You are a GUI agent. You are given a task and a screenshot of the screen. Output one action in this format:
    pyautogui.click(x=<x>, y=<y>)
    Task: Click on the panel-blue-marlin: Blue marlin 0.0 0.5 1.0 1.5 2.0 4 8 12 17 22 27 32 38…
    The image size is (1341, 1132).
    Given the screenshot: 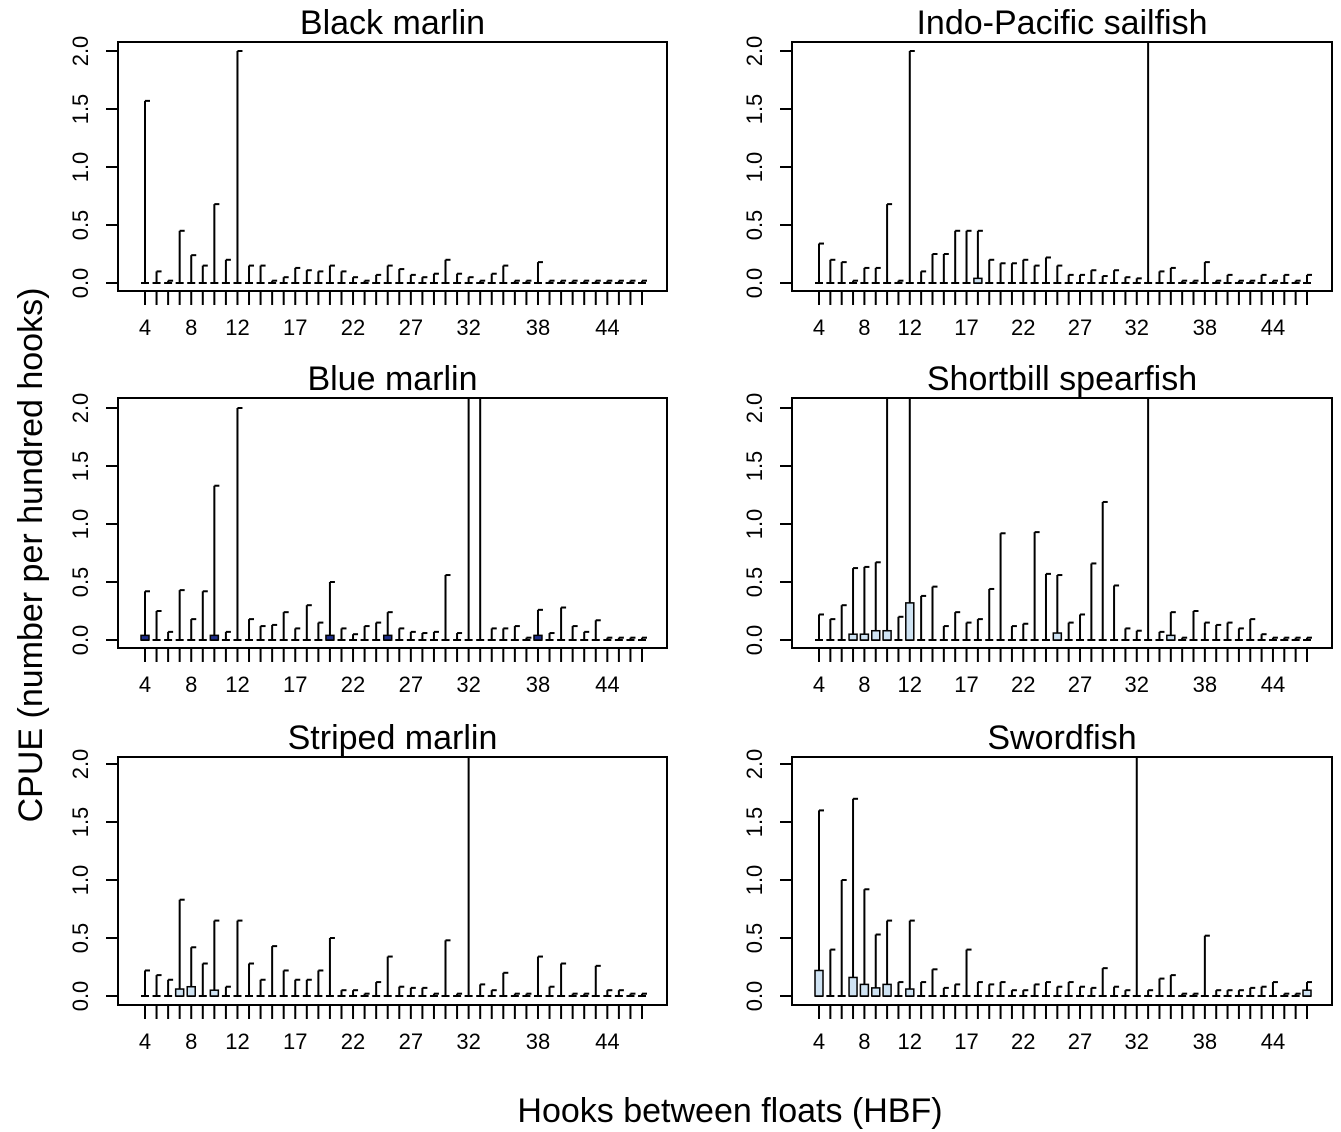 What is the action you would take?
    pyautogui.click(x=368, y=528)
    